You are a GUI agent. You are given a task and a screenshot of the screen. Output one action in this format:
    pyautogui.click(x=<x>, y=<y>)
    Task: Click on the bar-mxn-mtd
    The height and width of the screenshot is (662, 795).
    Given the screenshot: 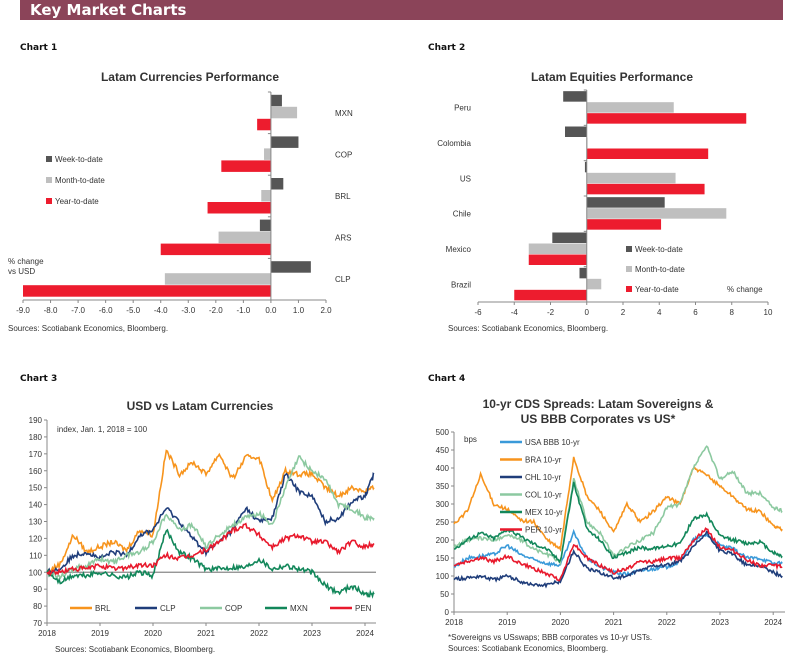 What is the action you would take?
    pyautogui.click(x=284, y=112)
    